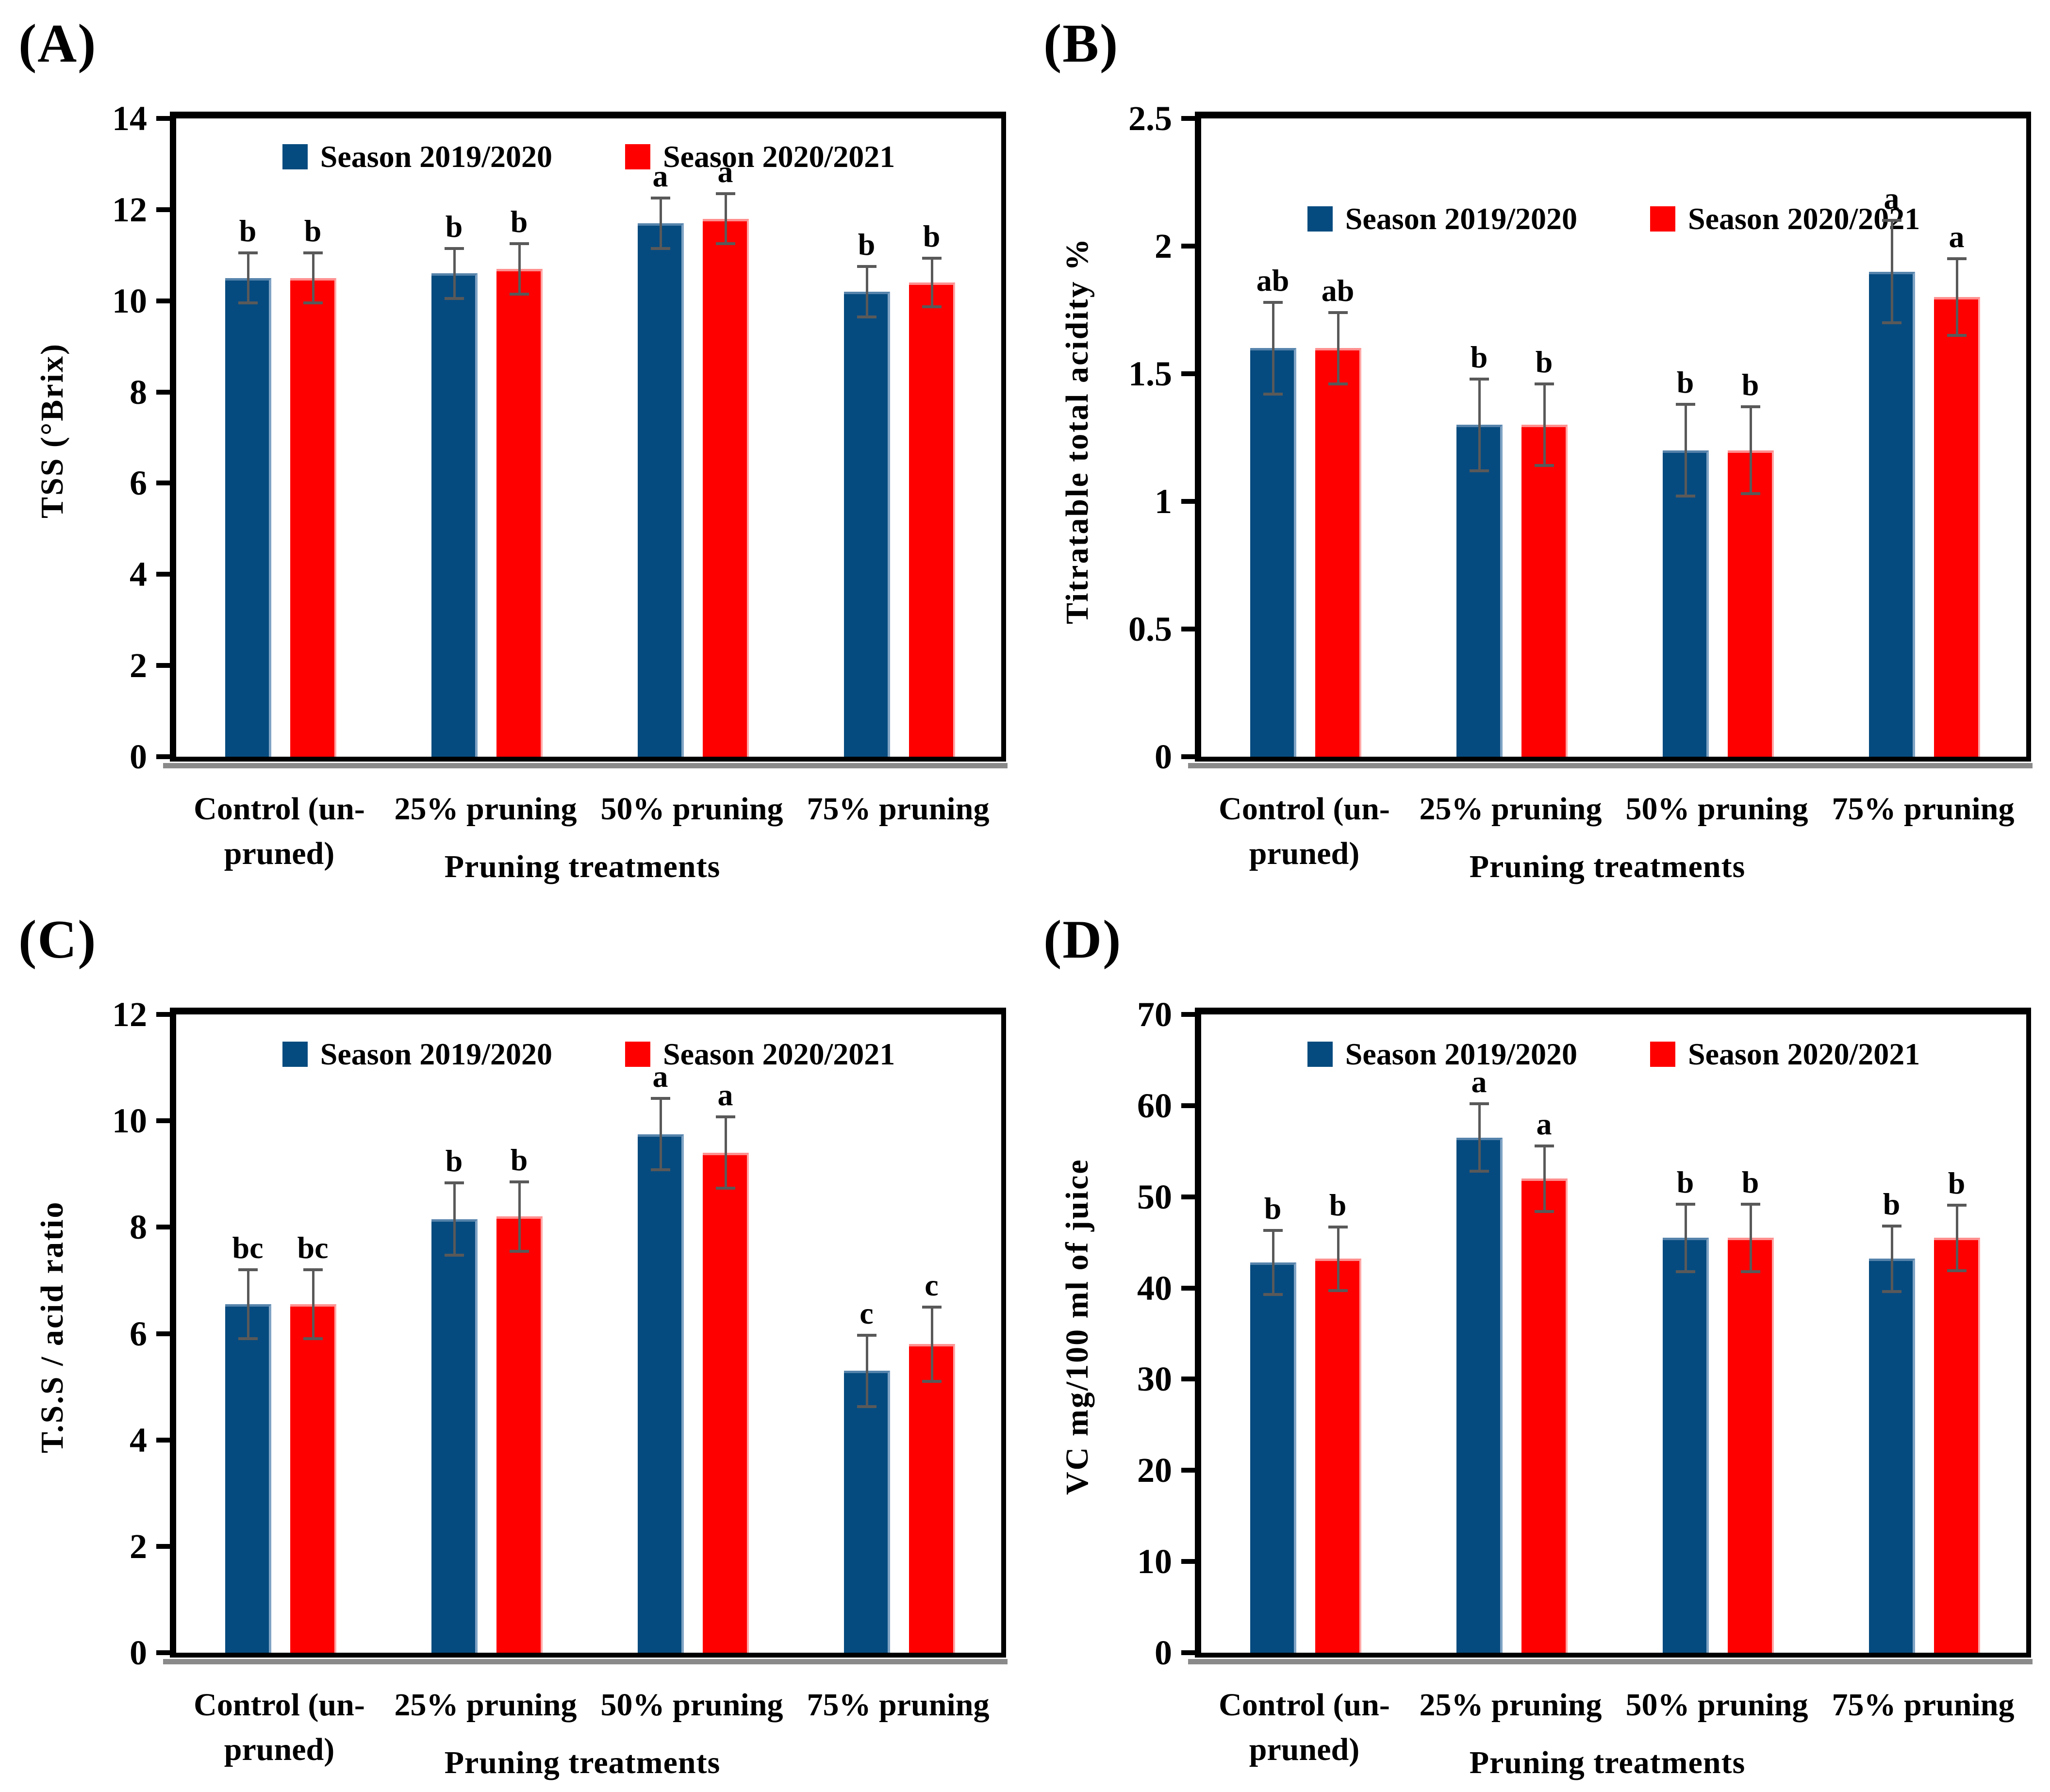 The width and height of the screenshot is (2050, 1792). I want to click on legend-swatch-season1, so click(1320, 1055).